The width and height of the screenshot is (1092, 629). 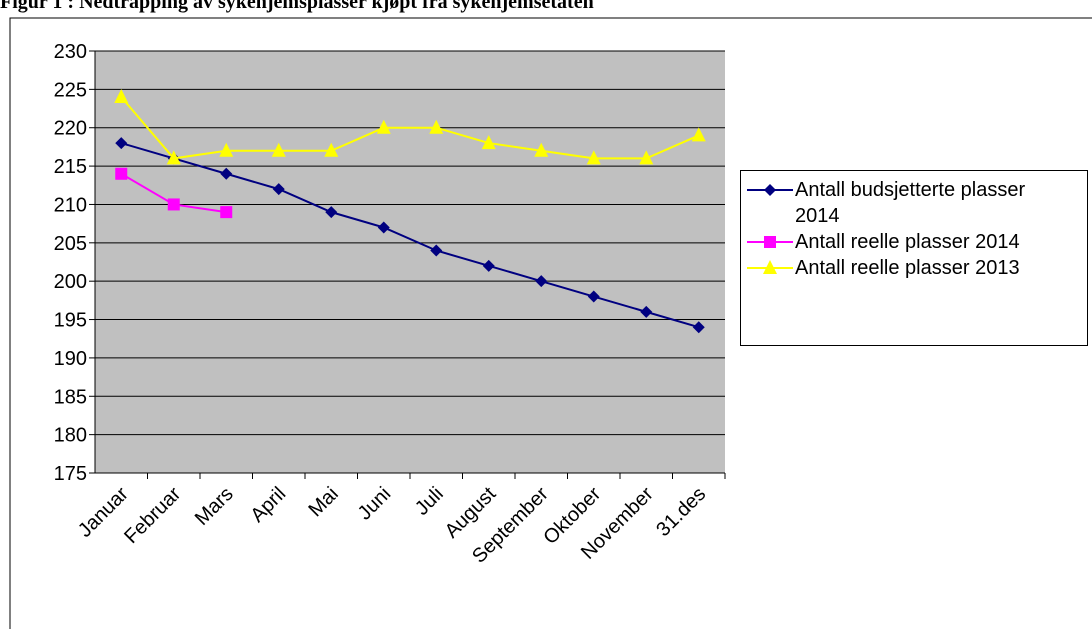 I want to click on y-tick-label: 180, so click(x=70, y=436).